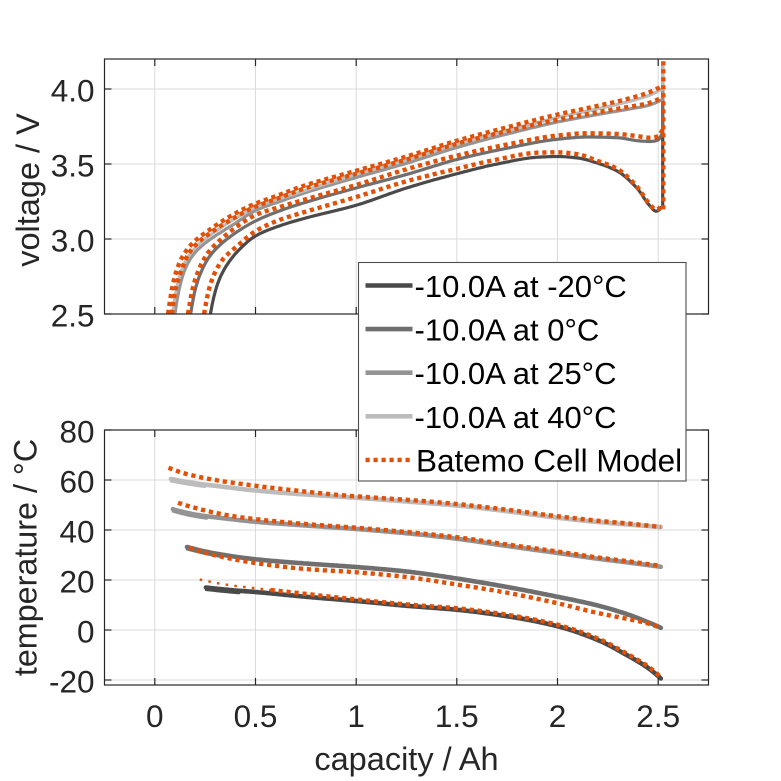 This screenshot has width=781, height=781. Describe the element at coordinates (516, 417) in the screenshot. I see `svg-text: -10.0A at 40°C` at that location.